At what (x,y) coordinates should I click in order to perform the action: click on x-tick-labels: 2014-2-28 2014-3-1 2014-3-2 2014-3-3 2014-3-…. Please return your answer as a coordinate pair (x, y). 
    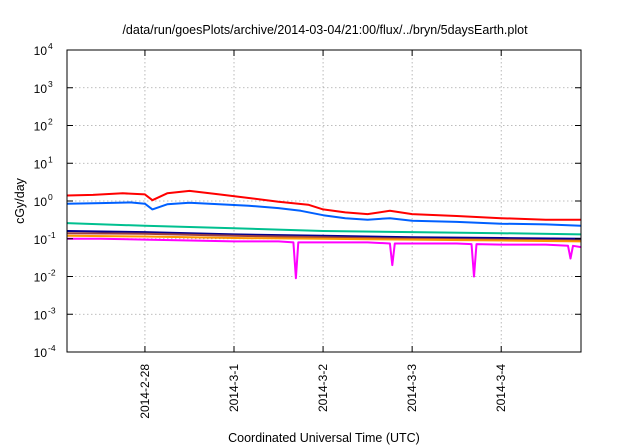
    Looking at the image, I should click on (323, 391).